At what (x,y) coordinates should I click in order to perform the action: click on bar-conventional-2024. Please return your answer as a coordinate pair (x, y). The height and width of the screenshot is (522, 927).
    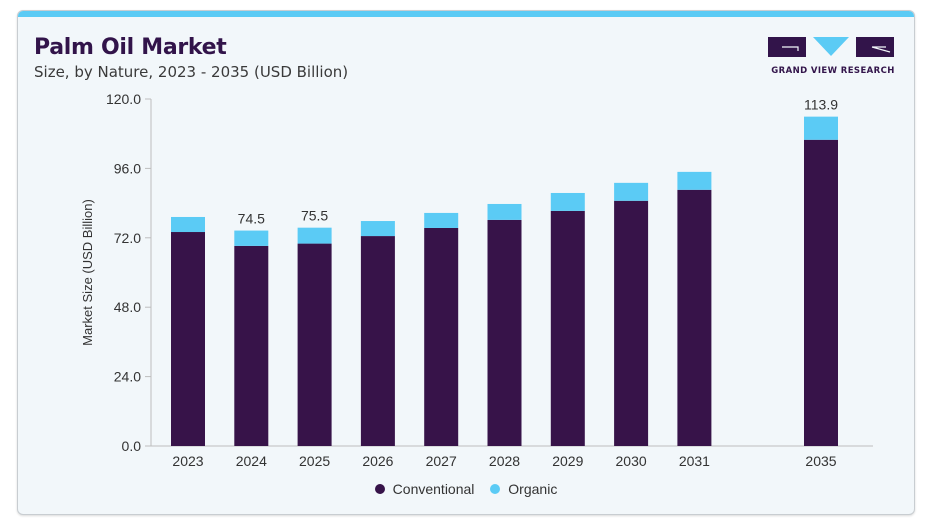
    Looking at the image, I should click on (251, 345).